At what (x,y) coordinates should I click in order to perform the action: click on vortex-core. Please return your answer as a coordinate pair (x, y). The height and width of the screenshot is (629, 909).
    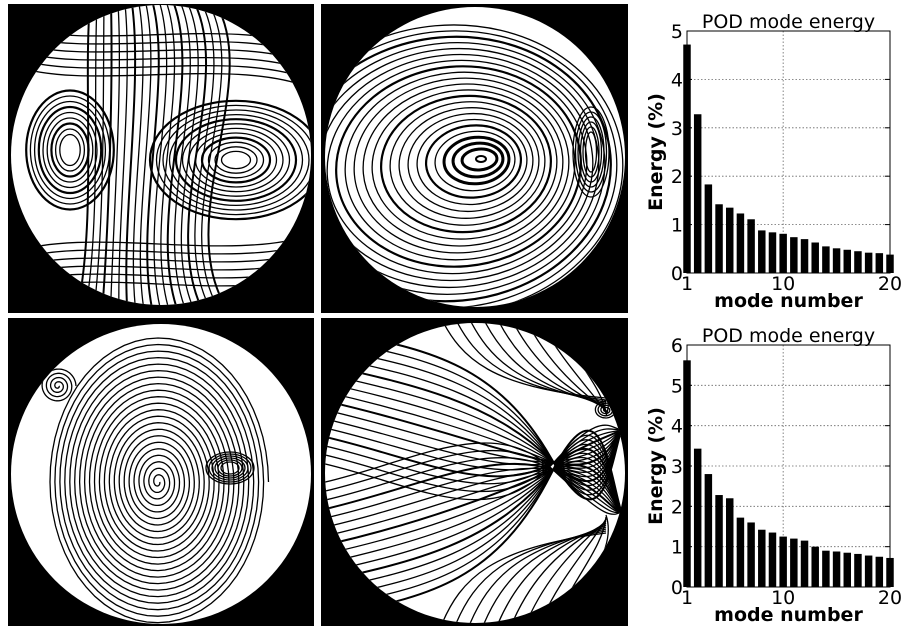
    Looking at the image, I should click on (70, 150).